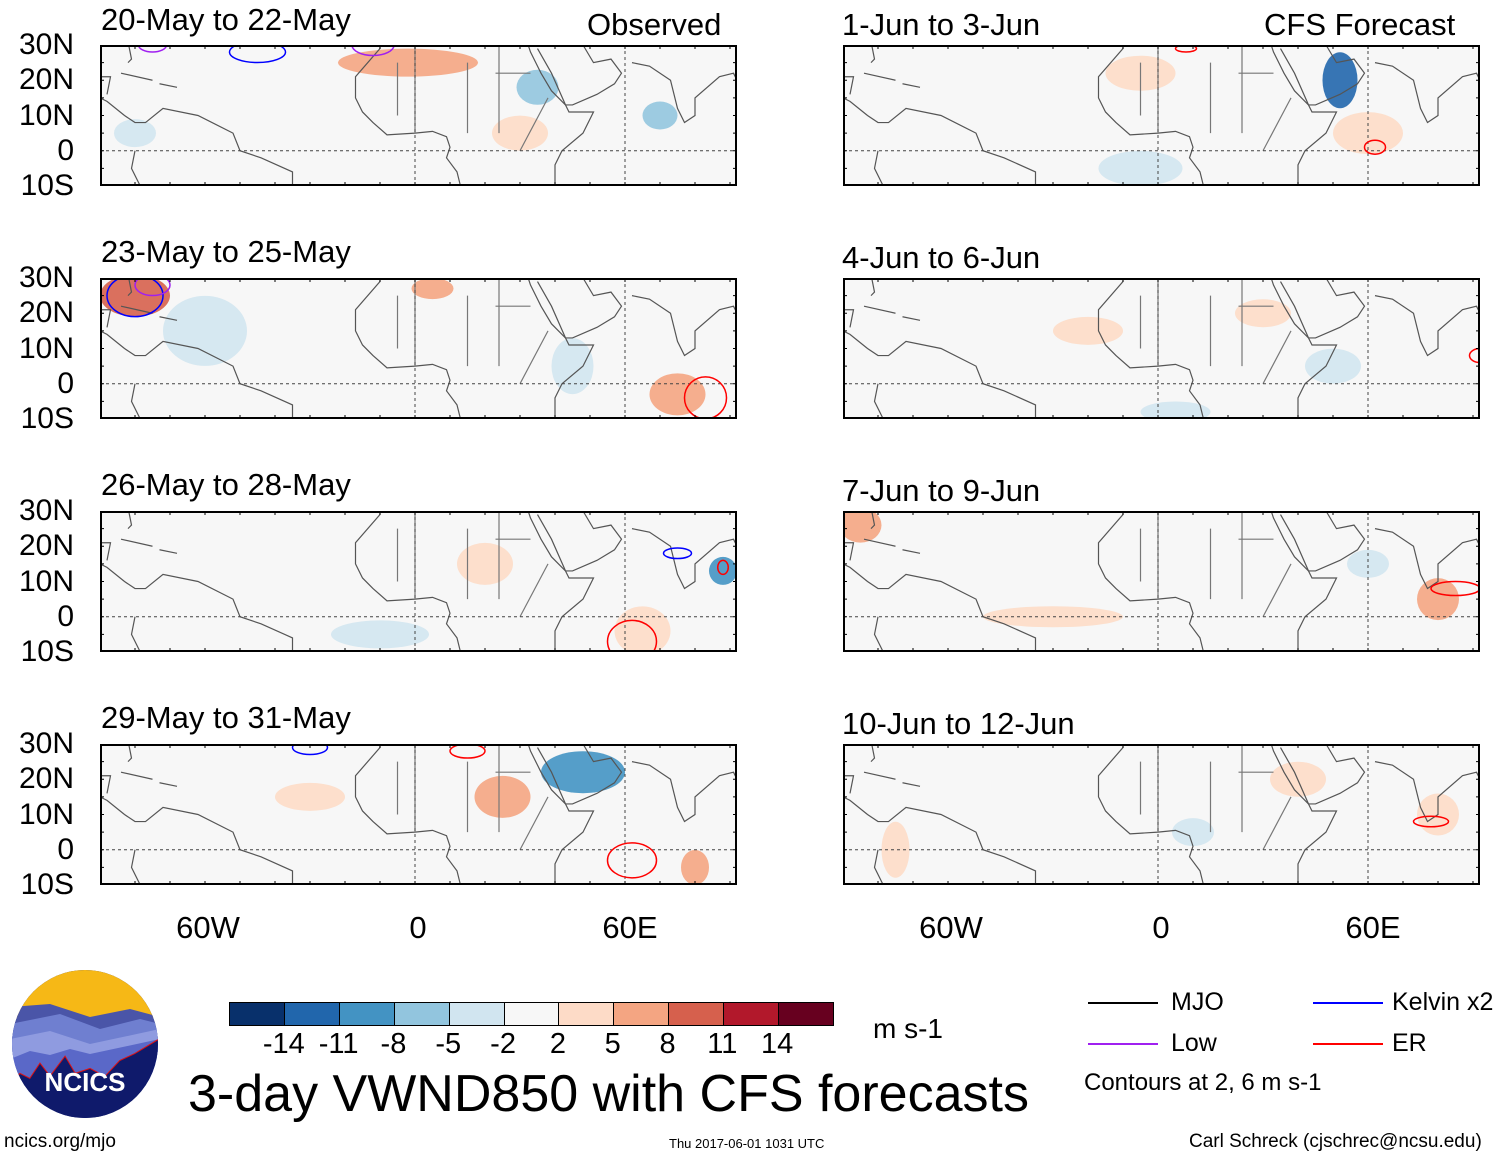 The width and height of the screenshot is (1510, 1158). Describe the element at coordinates (338, 1044) in the screenshot. I see `colorbar-label: -11` at that location.